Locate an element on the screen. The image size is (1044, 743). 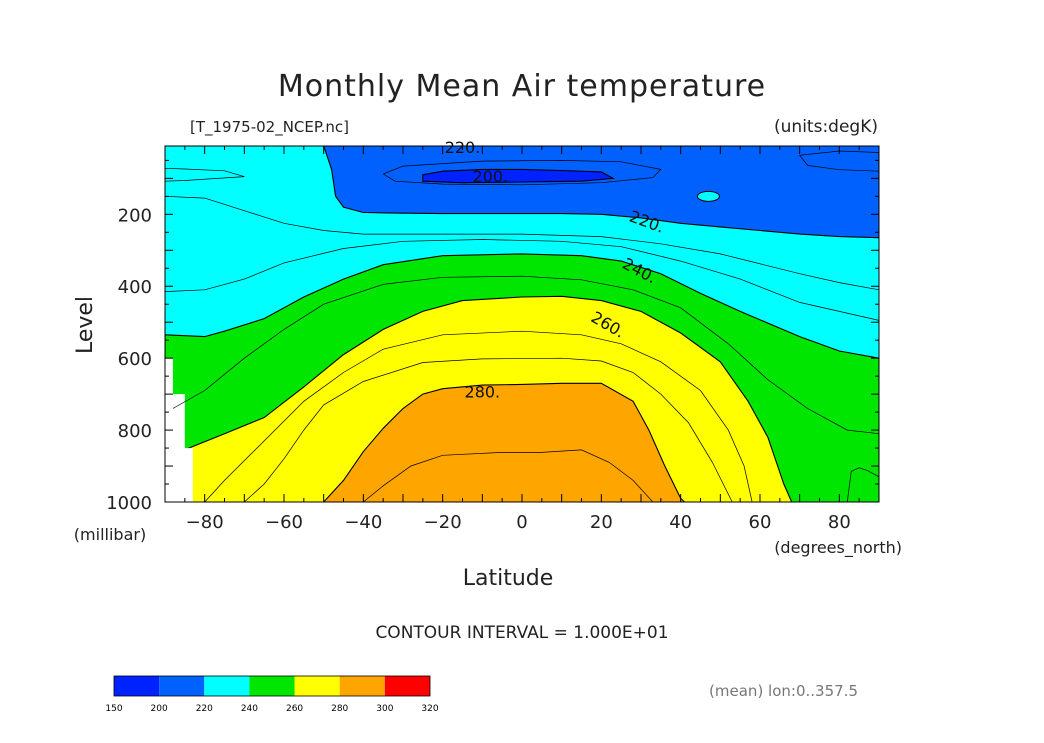
x-tick-label: −80 is located at coordinates (205, 522).